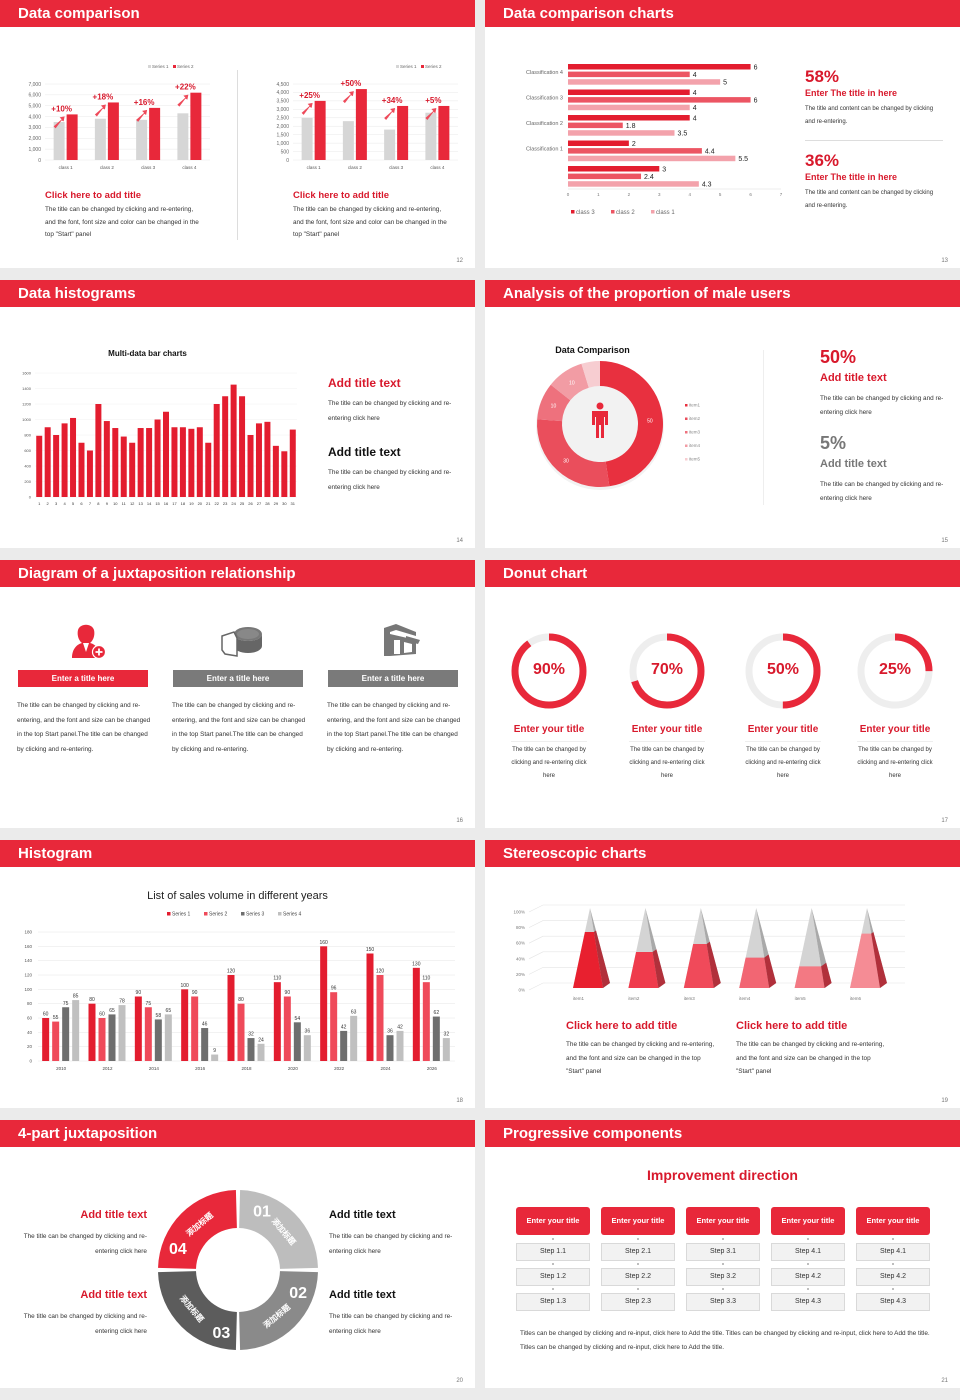  Describe the element at coordinates (723, 1302) in the screenshot. I see `step-item: Step 3.3` at that location.